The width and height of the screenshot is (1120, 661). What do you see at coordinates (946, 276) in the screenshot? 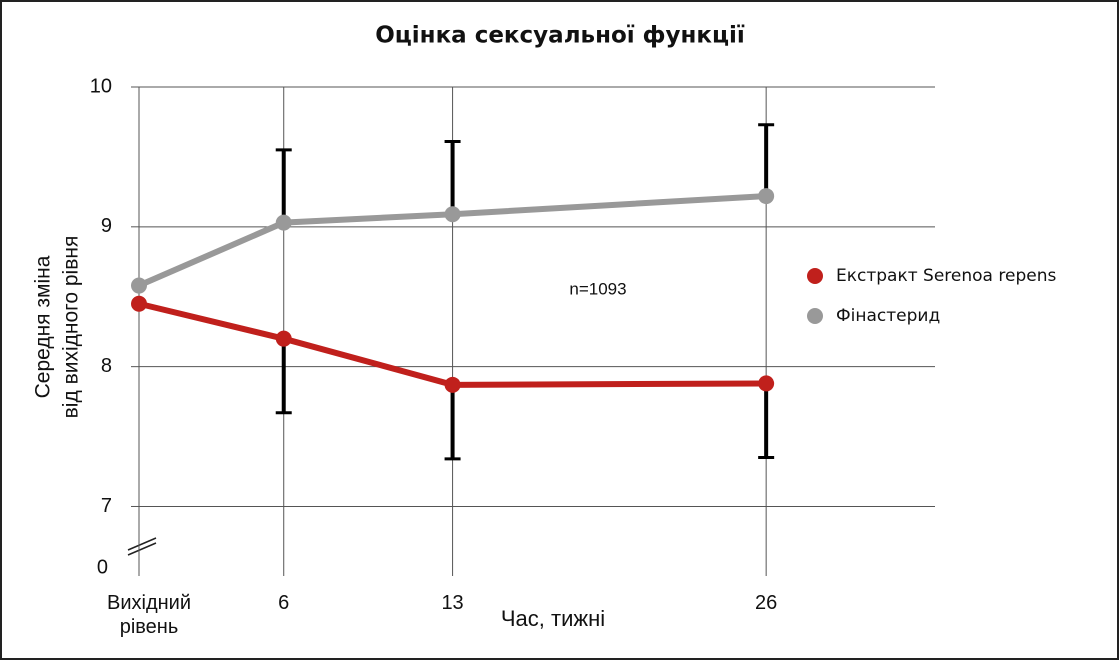
I see `legend-label: Екстракт Serenoa repens` at bounding box center [946, 276].